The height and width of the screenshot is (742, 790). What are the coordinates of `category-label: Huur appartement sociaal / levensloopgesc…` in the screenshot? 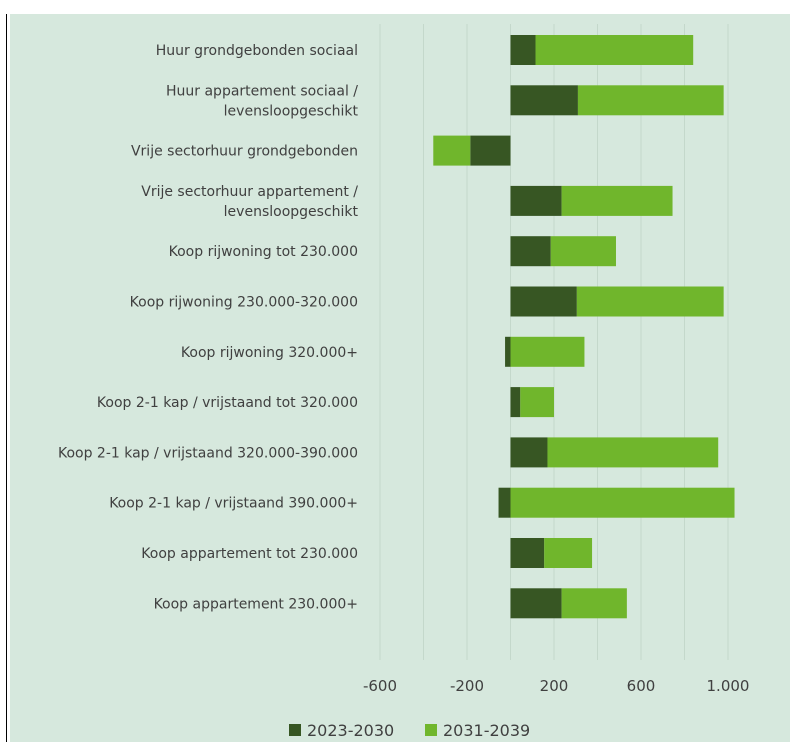 It's located at (262, 101).